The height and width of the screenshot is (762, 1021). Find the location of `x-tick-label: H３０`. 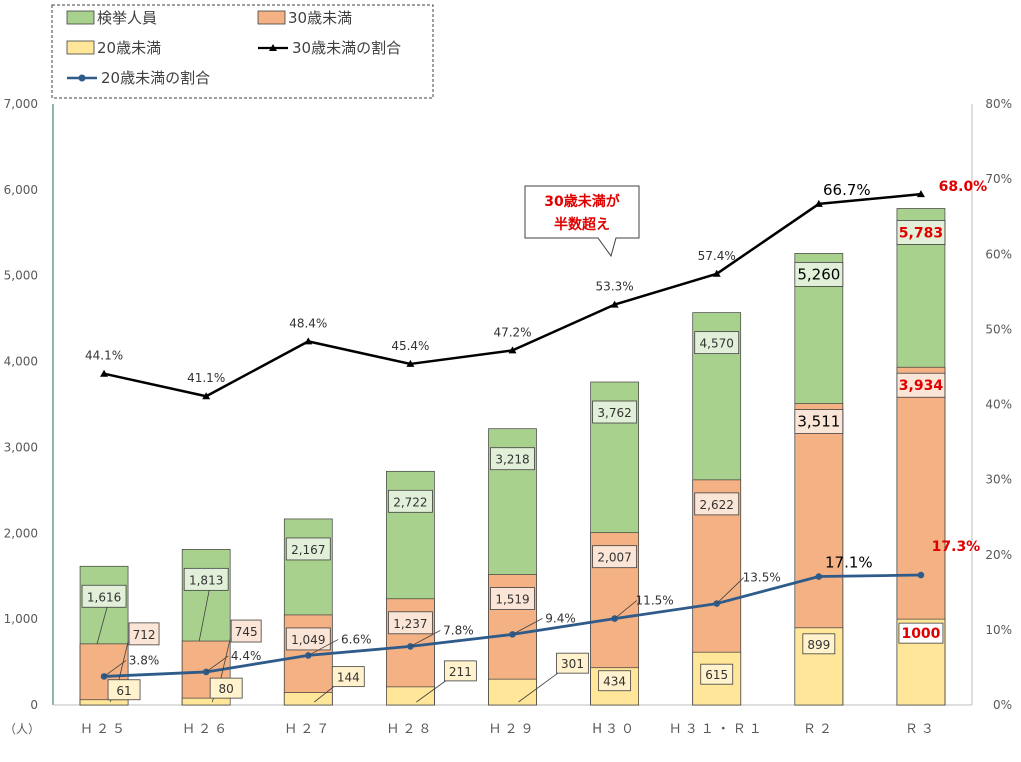

x-tick-label: H３０ is located at coordinates (614, 729).